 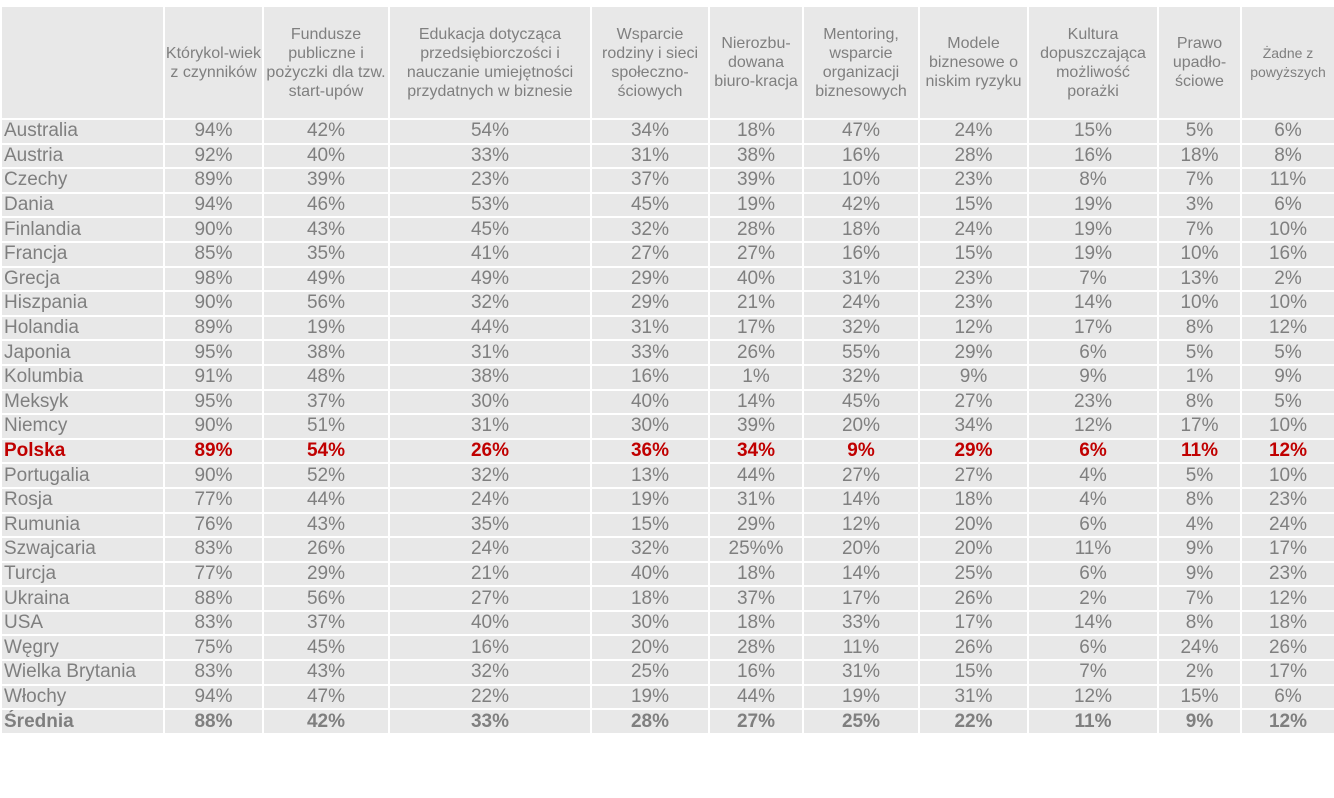 I want to click on table-row: Grecja 98% 49% 49% 29% 40% 31% 23% 7% 13% 2%, so click(x=667, y=279).